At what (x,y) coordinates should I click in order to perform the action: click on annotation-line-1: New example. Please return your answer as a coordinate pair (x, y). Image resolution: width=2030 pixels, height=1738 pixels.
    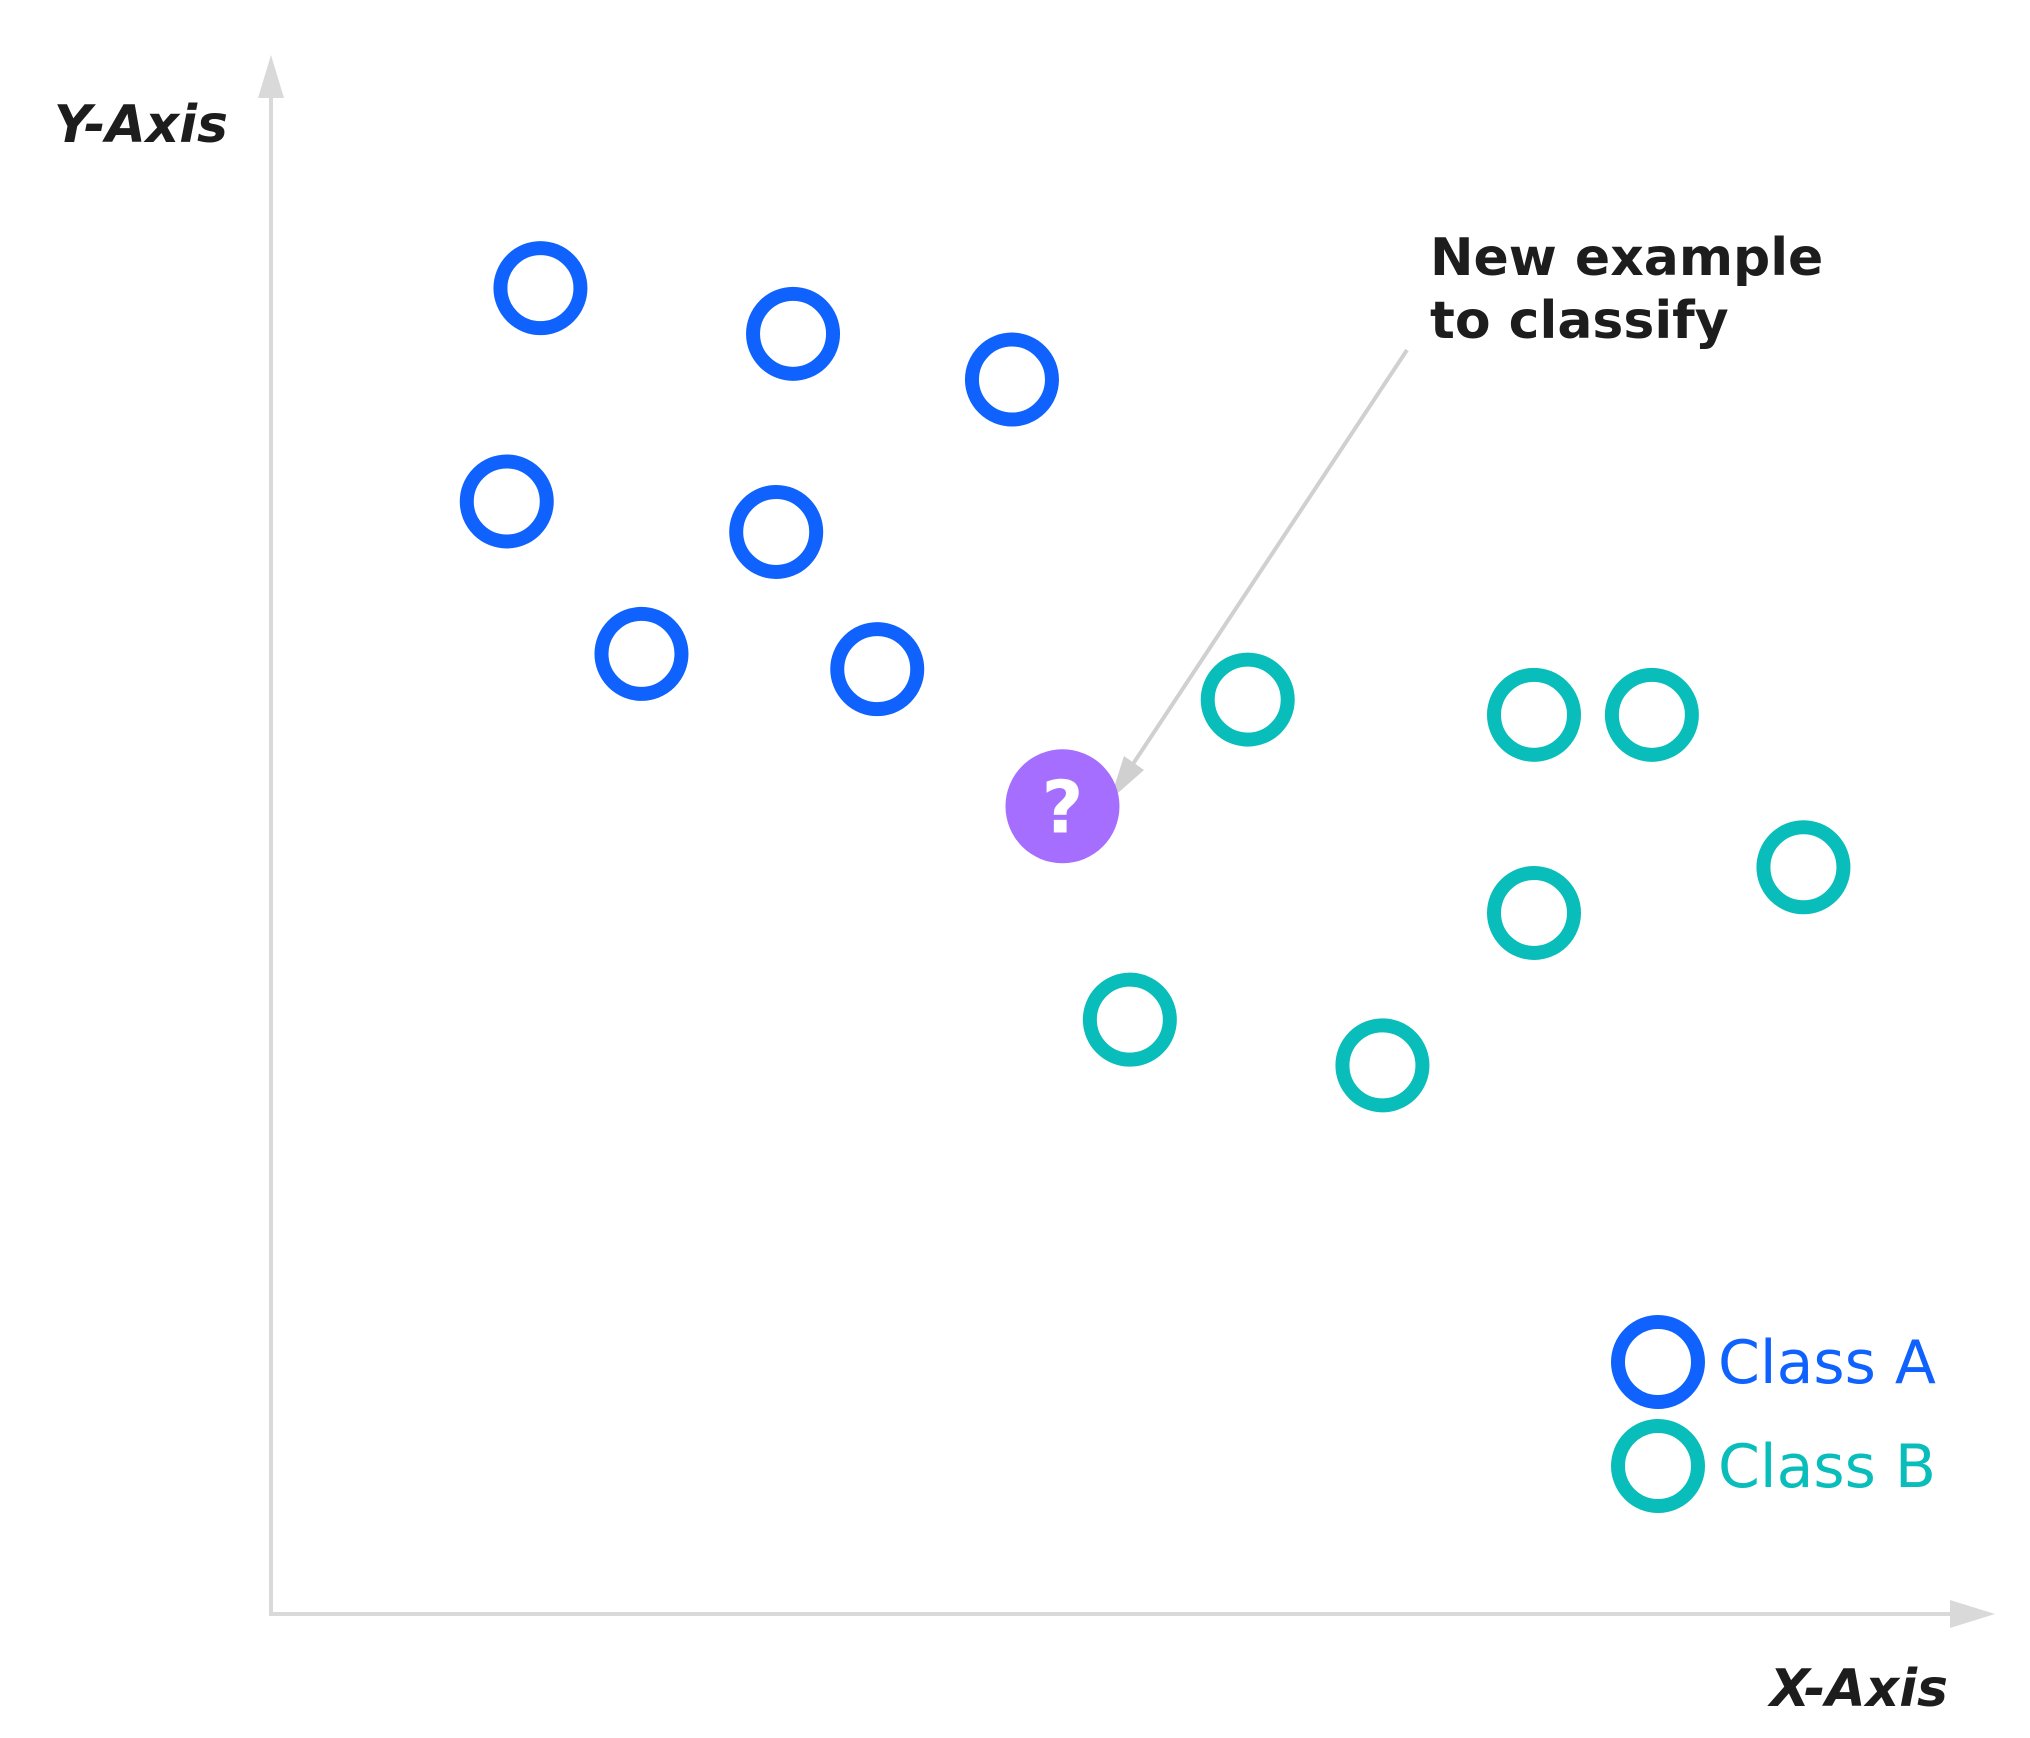
    Looking at the image, I should click on (1626, 258).